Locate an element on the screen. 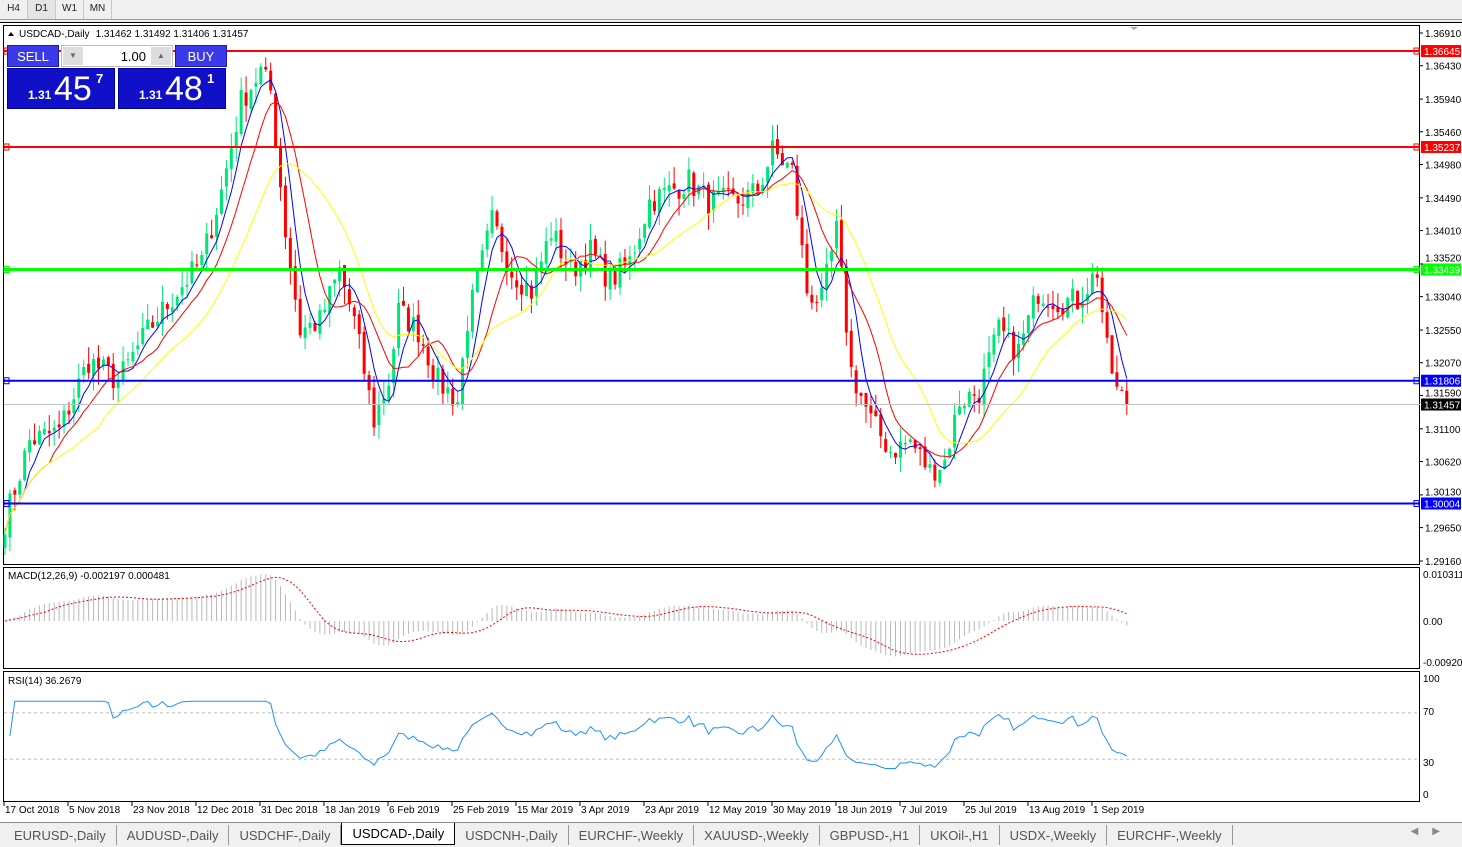 Image resolution: width=1462 pixels, height=847 pixels. lot-decrease-icon: ▼ is located at coordinates (73, 56).